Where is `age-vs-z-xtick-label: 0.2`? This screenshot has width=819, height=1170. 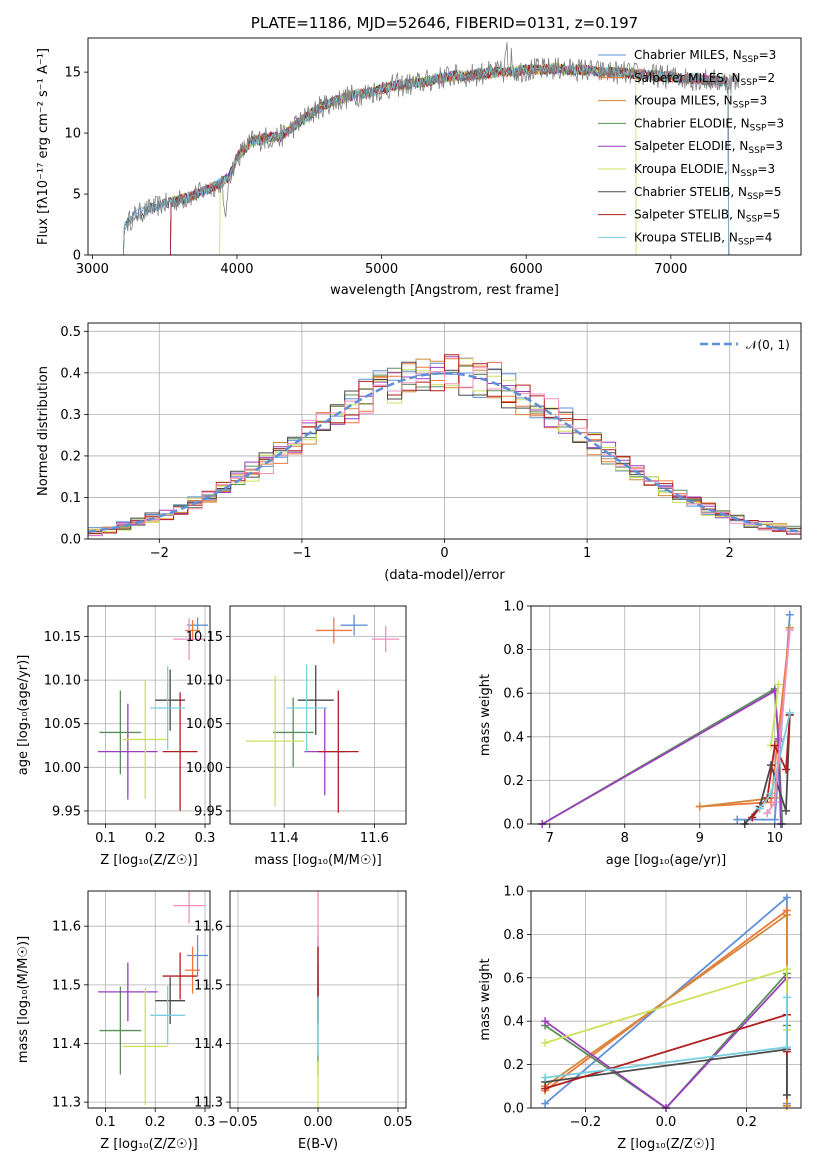
age-vs-z-xtick-label: 0.2 is located at coordinates (155, 838).